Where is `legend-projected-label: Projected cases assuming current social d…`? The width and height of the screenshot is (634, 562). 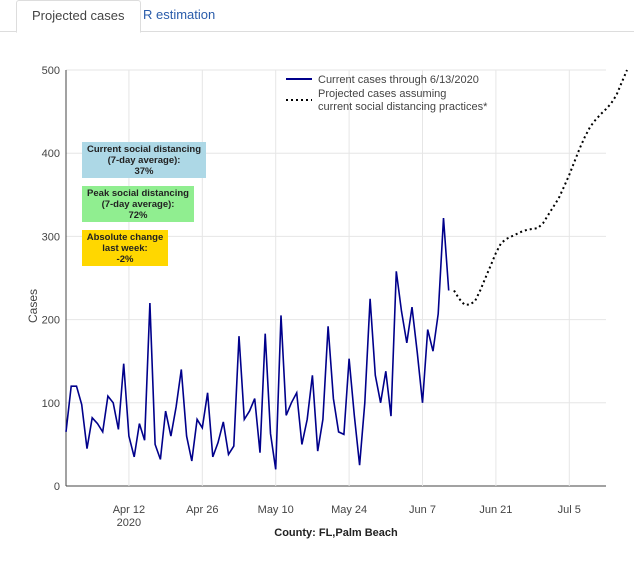
legend-projected-label: Projected cases assuming current social d… is located at coordinates (403, 100).